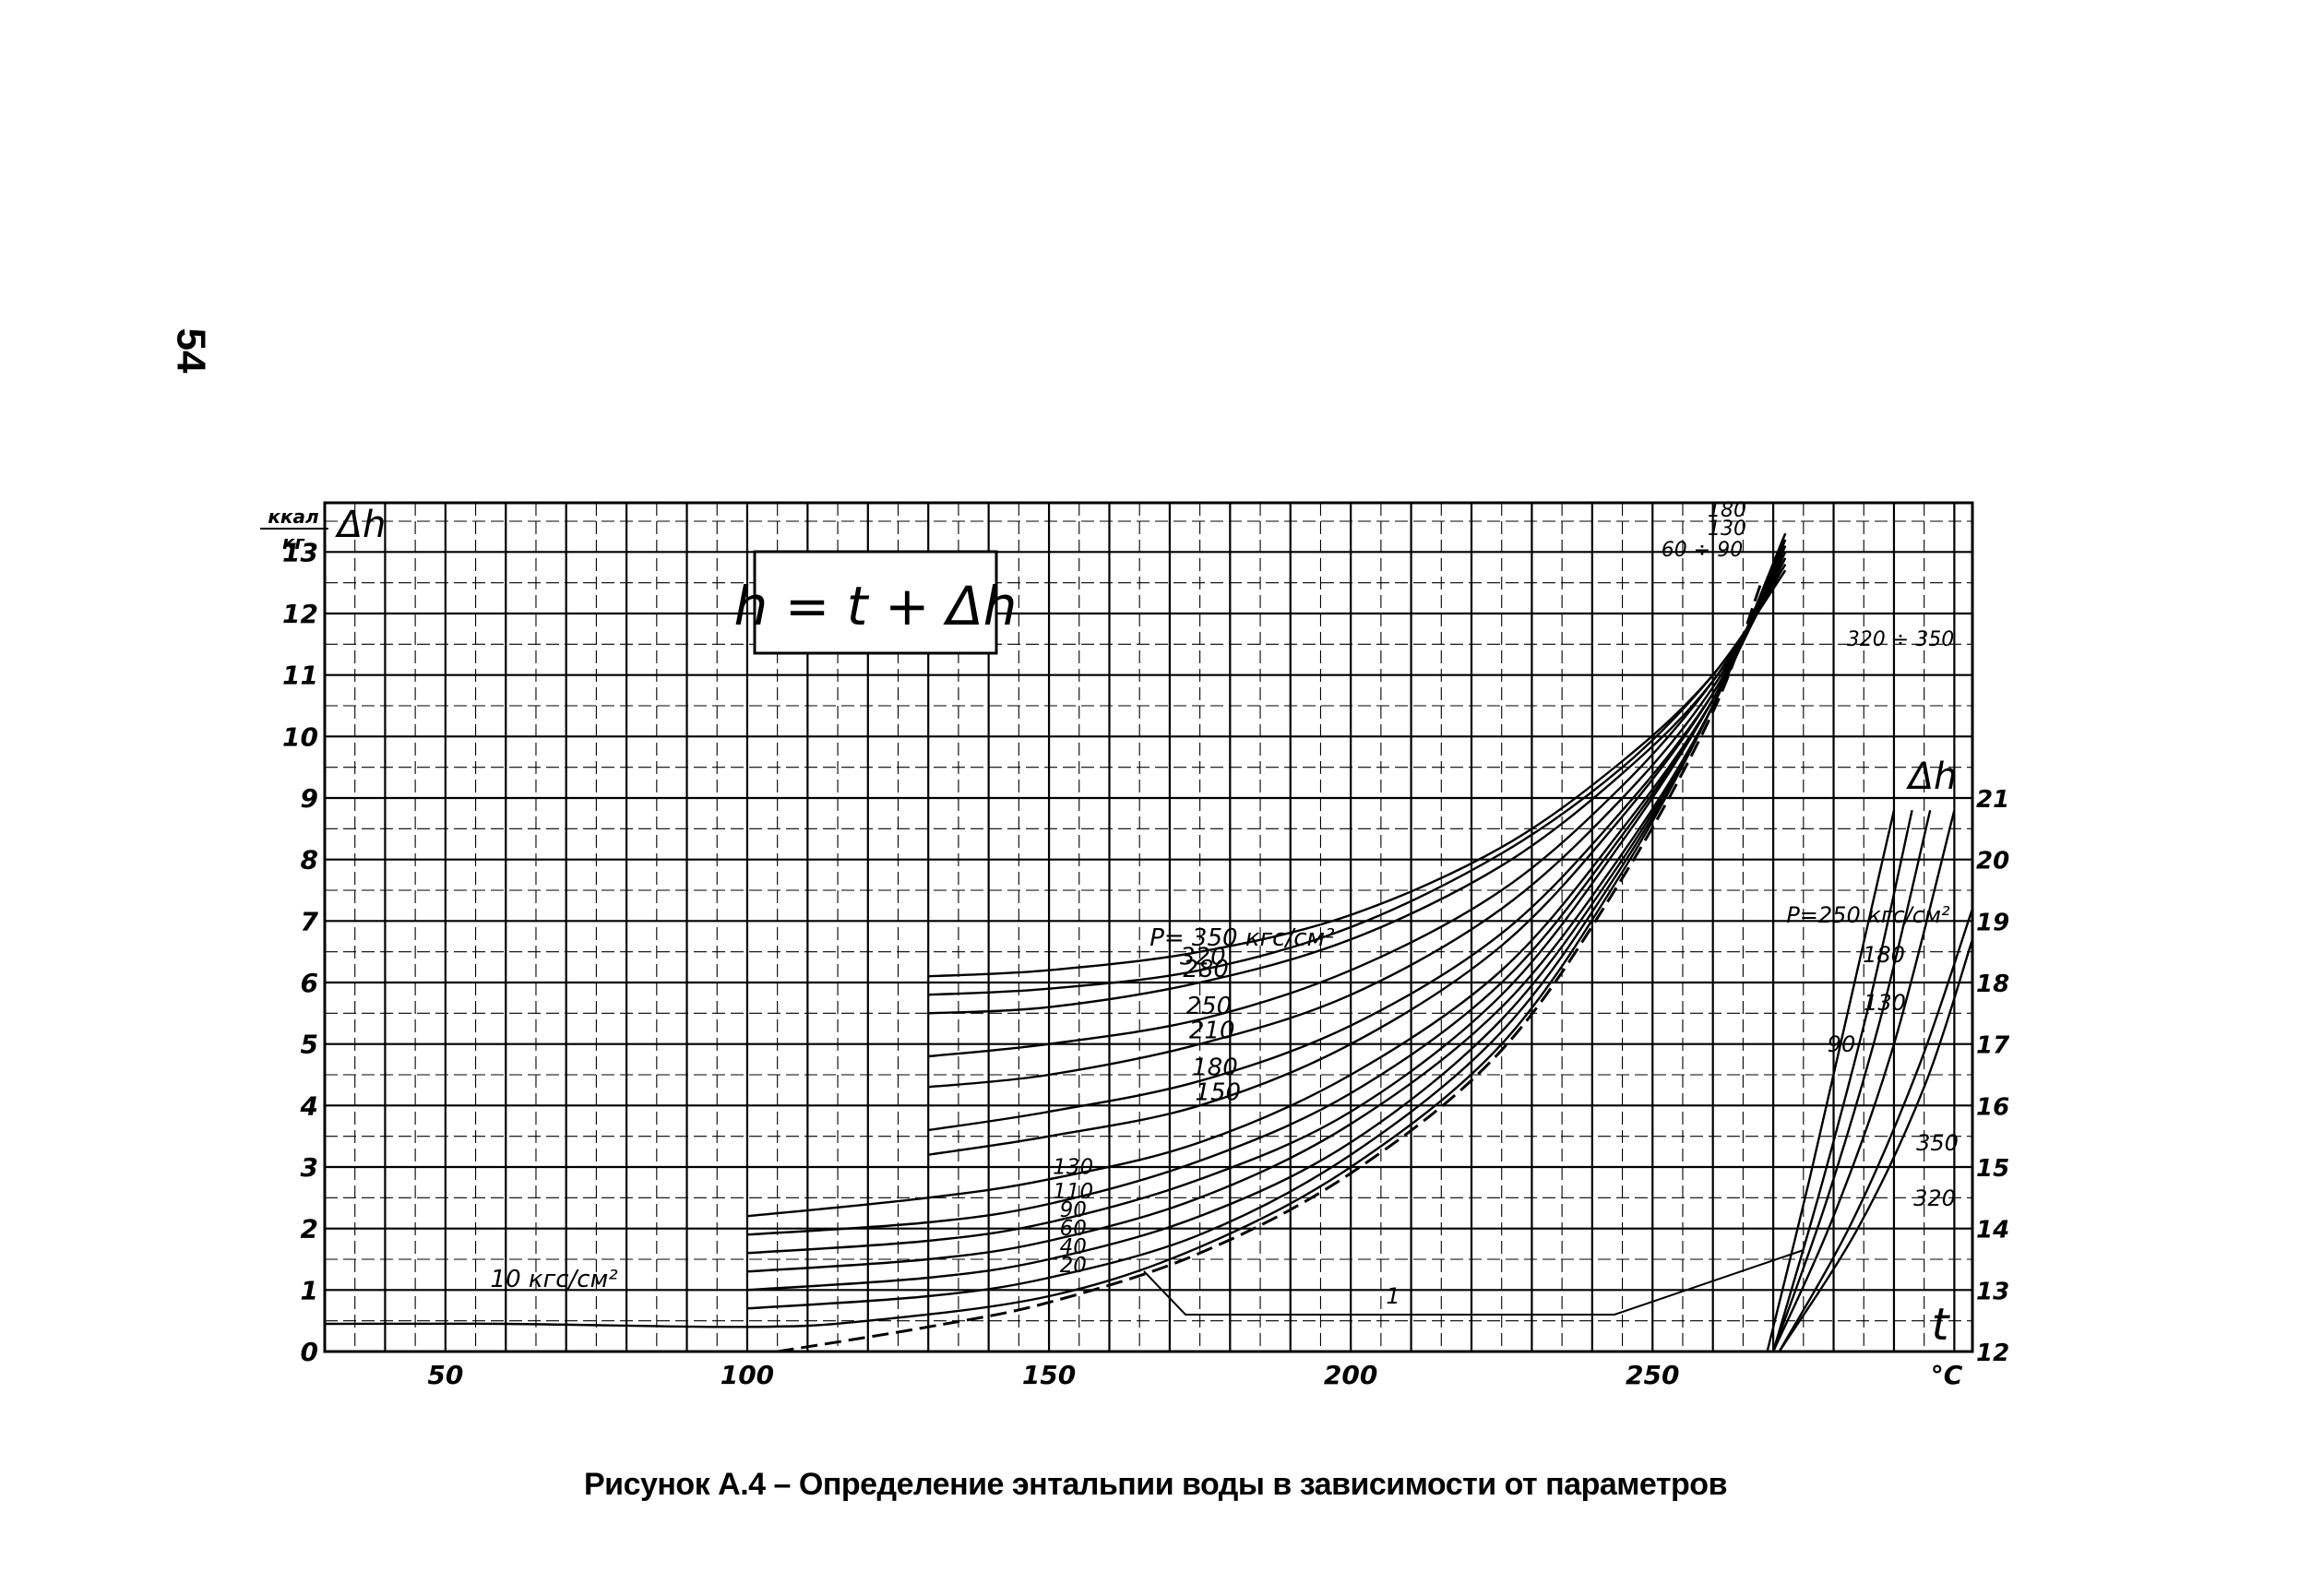 The image size is (2311, 1596). What do you see at coordinates (876, 606) in the screenshot?
I see `formula-text: h = t + Δh` at bounding box center [876, 606].